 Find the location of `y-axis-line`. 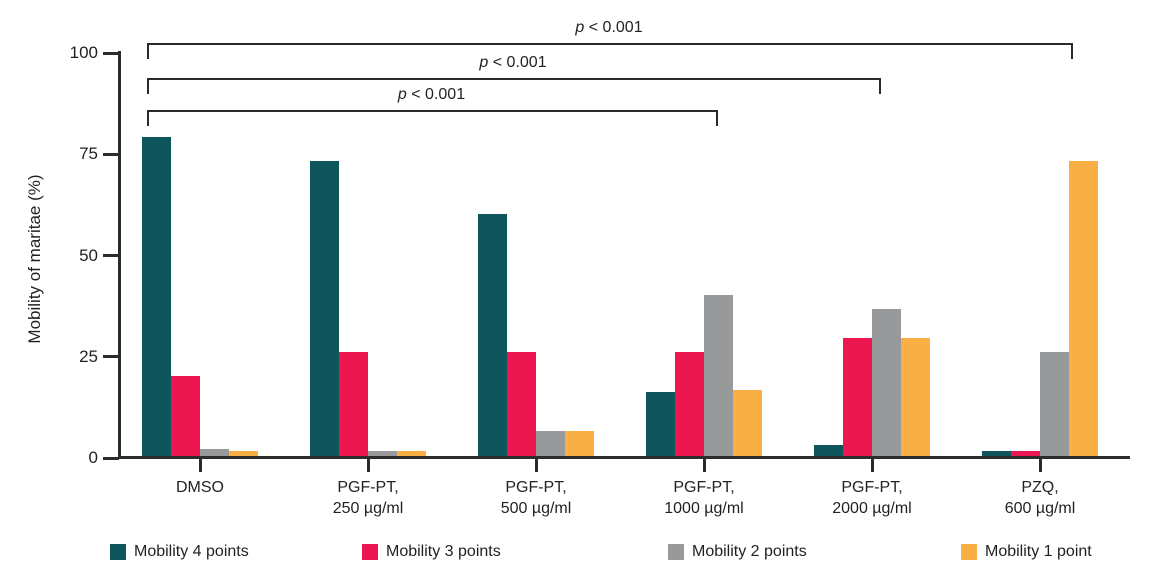

y-axis-line is located at coordinates (119, 255).